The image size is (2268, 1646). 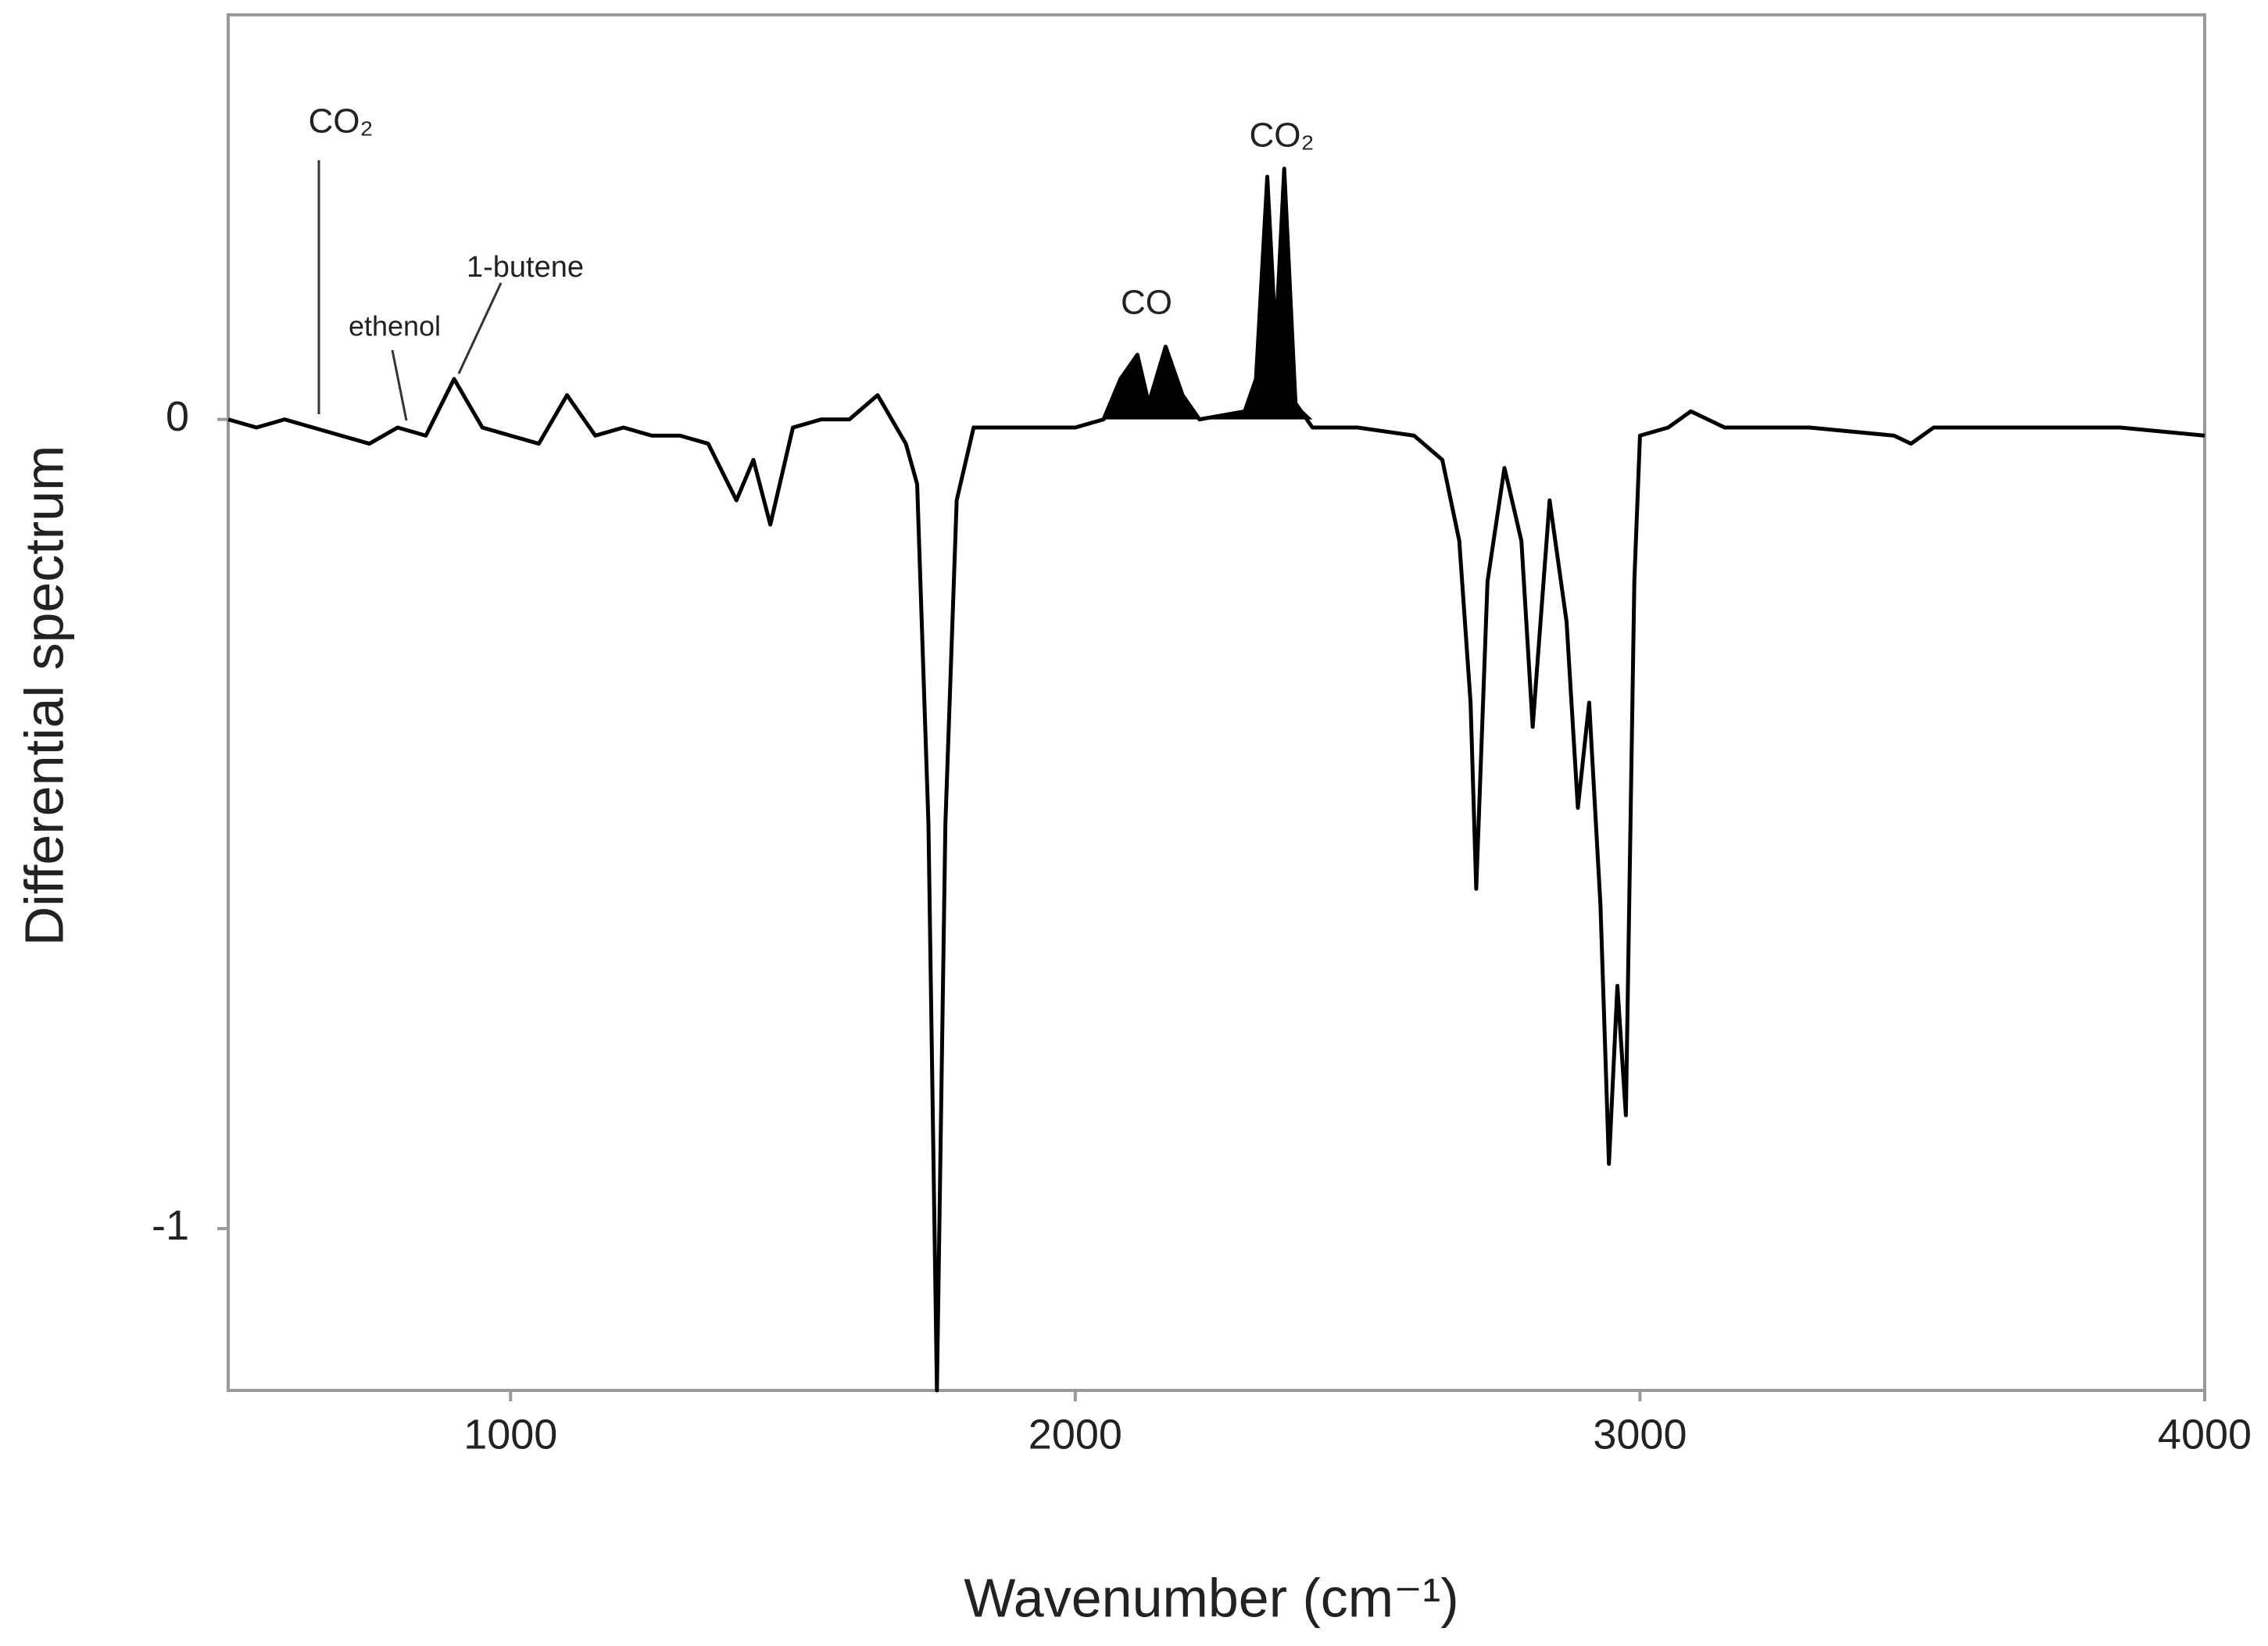 What do you see at coordinates (1211, 1597) in the screenshot?
I see `x-axis-label: Wavenumber (cm⁻¹)` at bounding box center [1211, 1597].